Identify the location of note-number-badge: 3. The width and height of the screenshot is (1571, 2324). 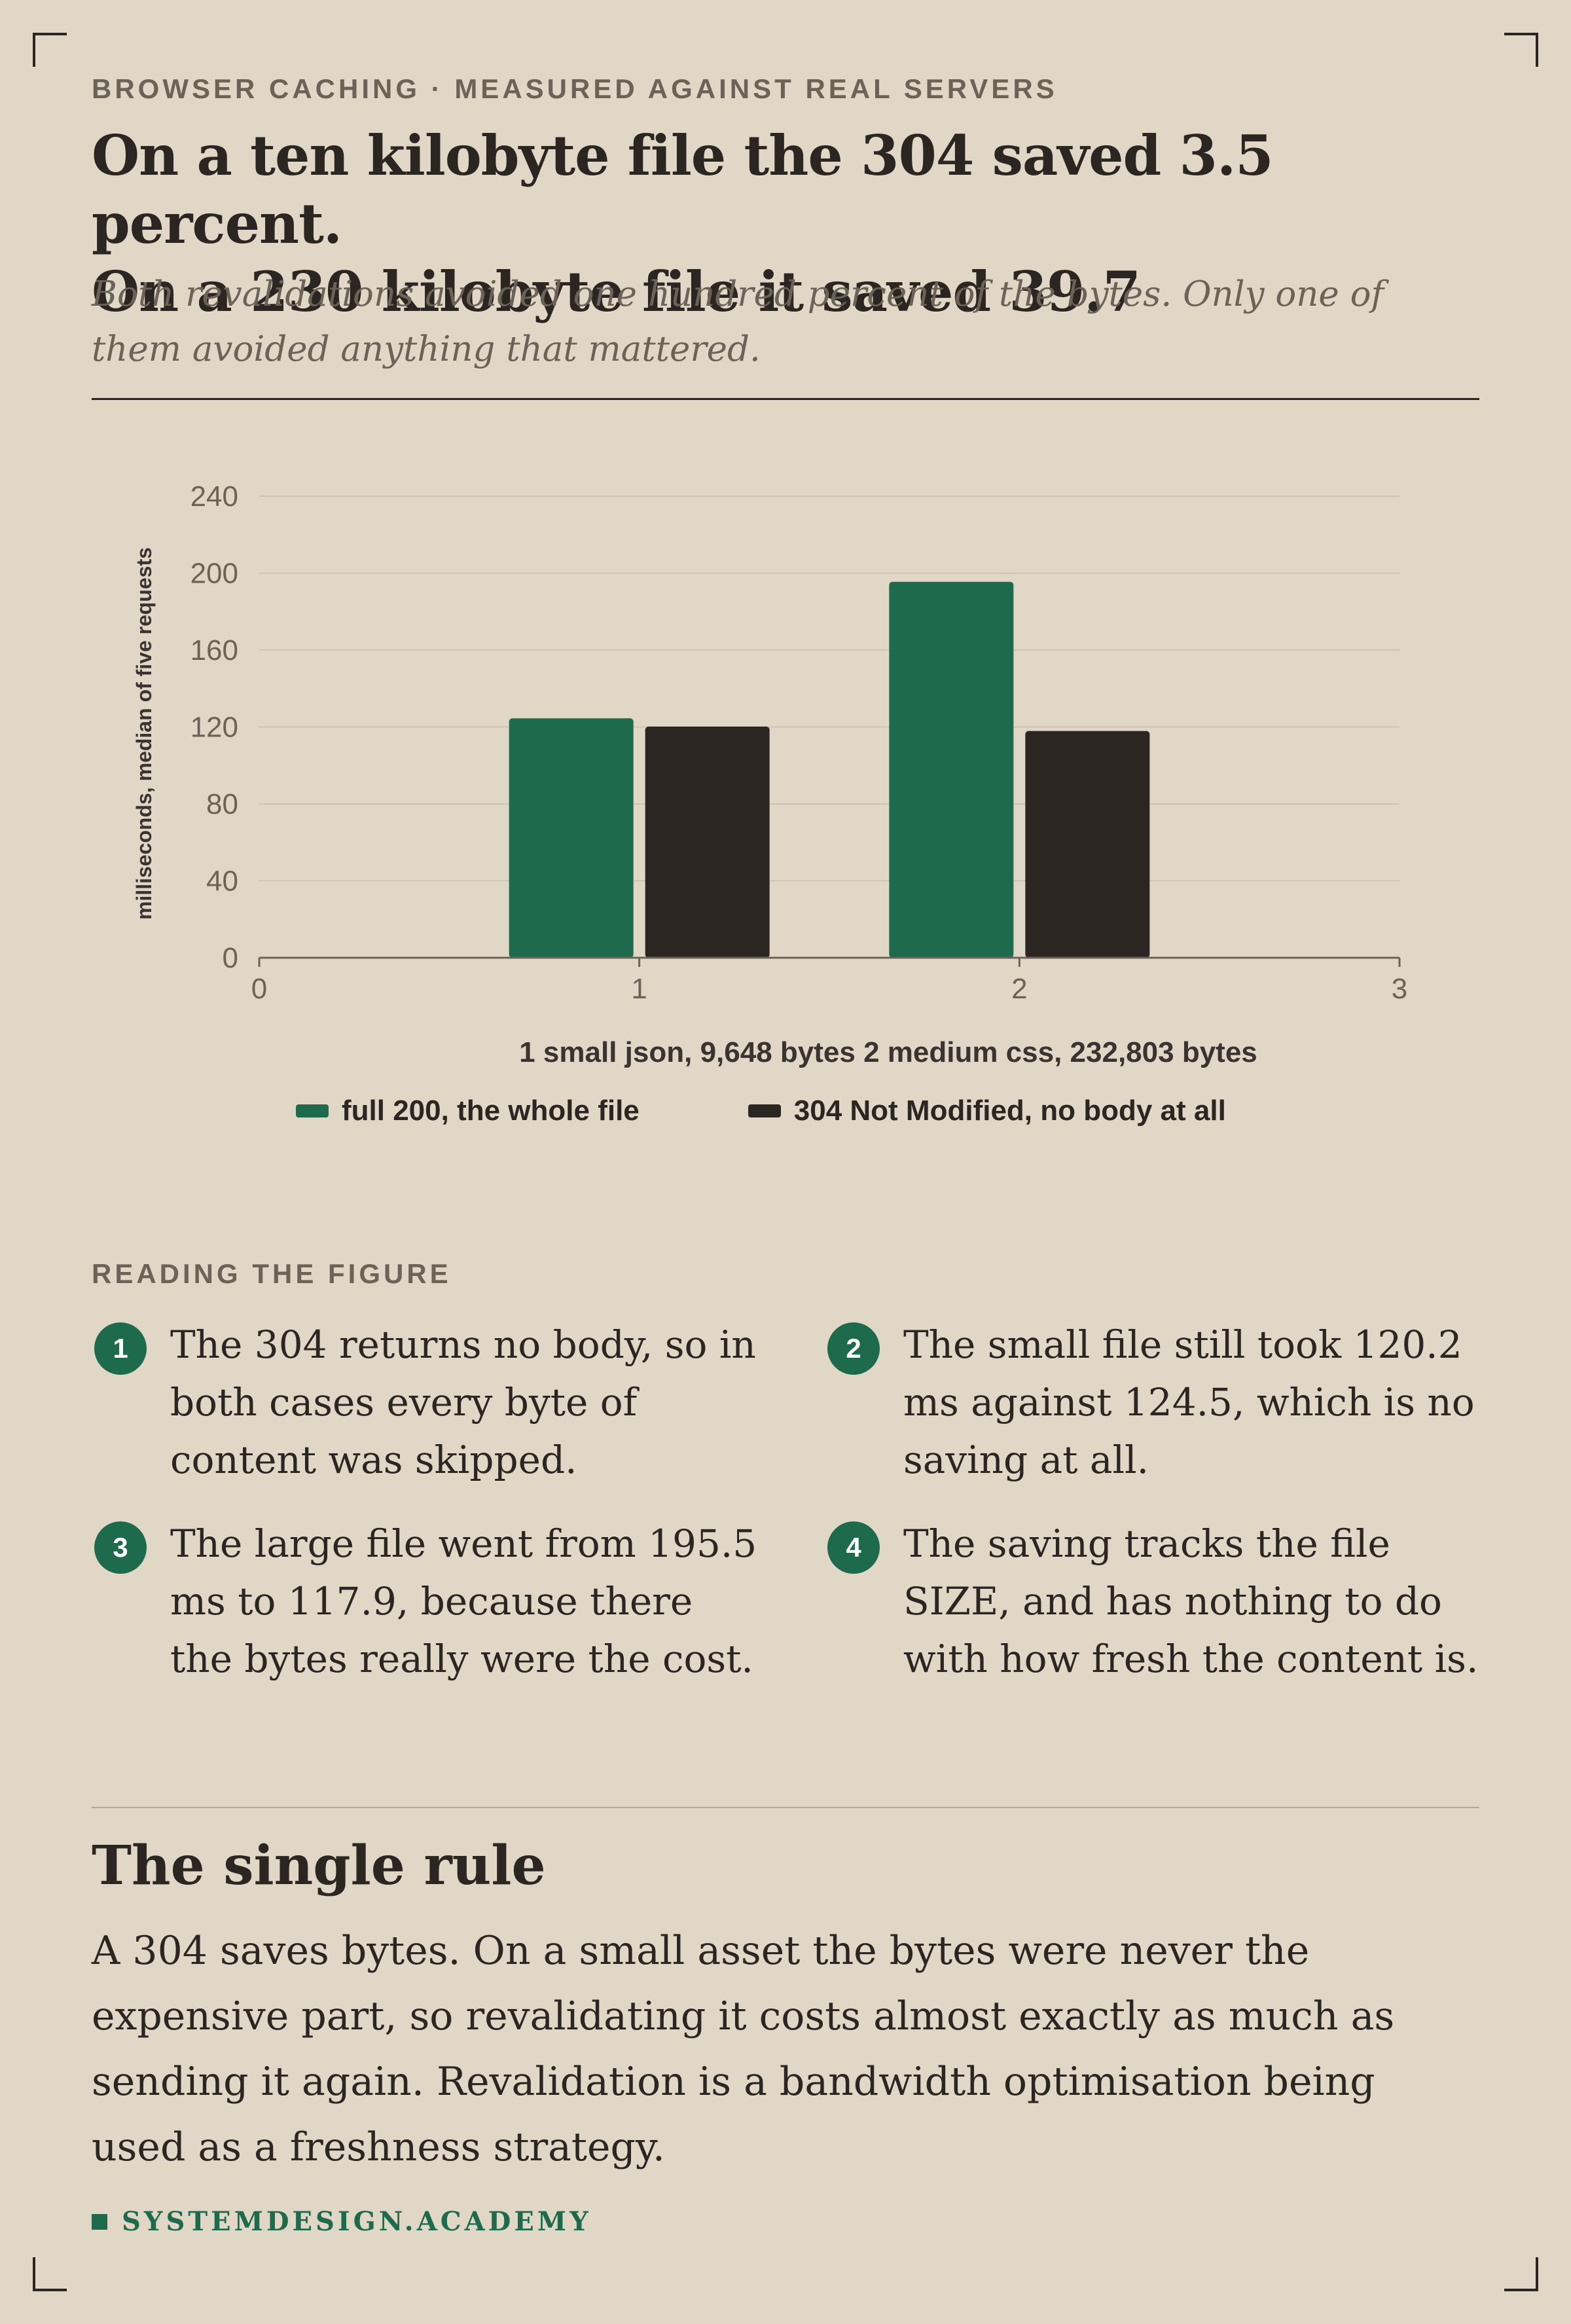
(120, 1547).